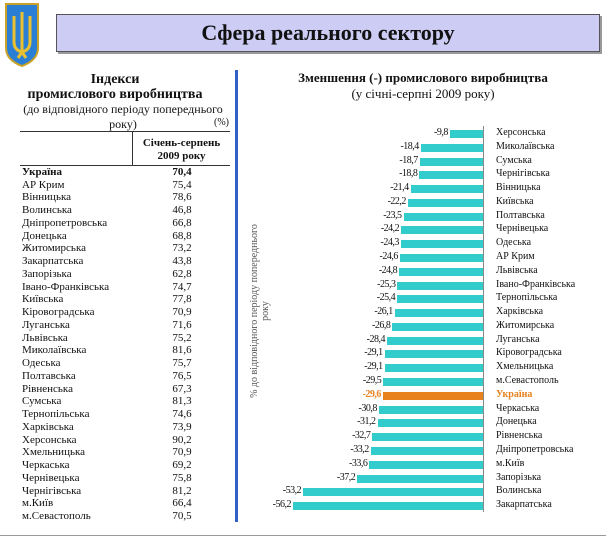  Describe the element at coordinates (376, 339) in the screenshot. I see `bar-value-label: -28,4` at that location.